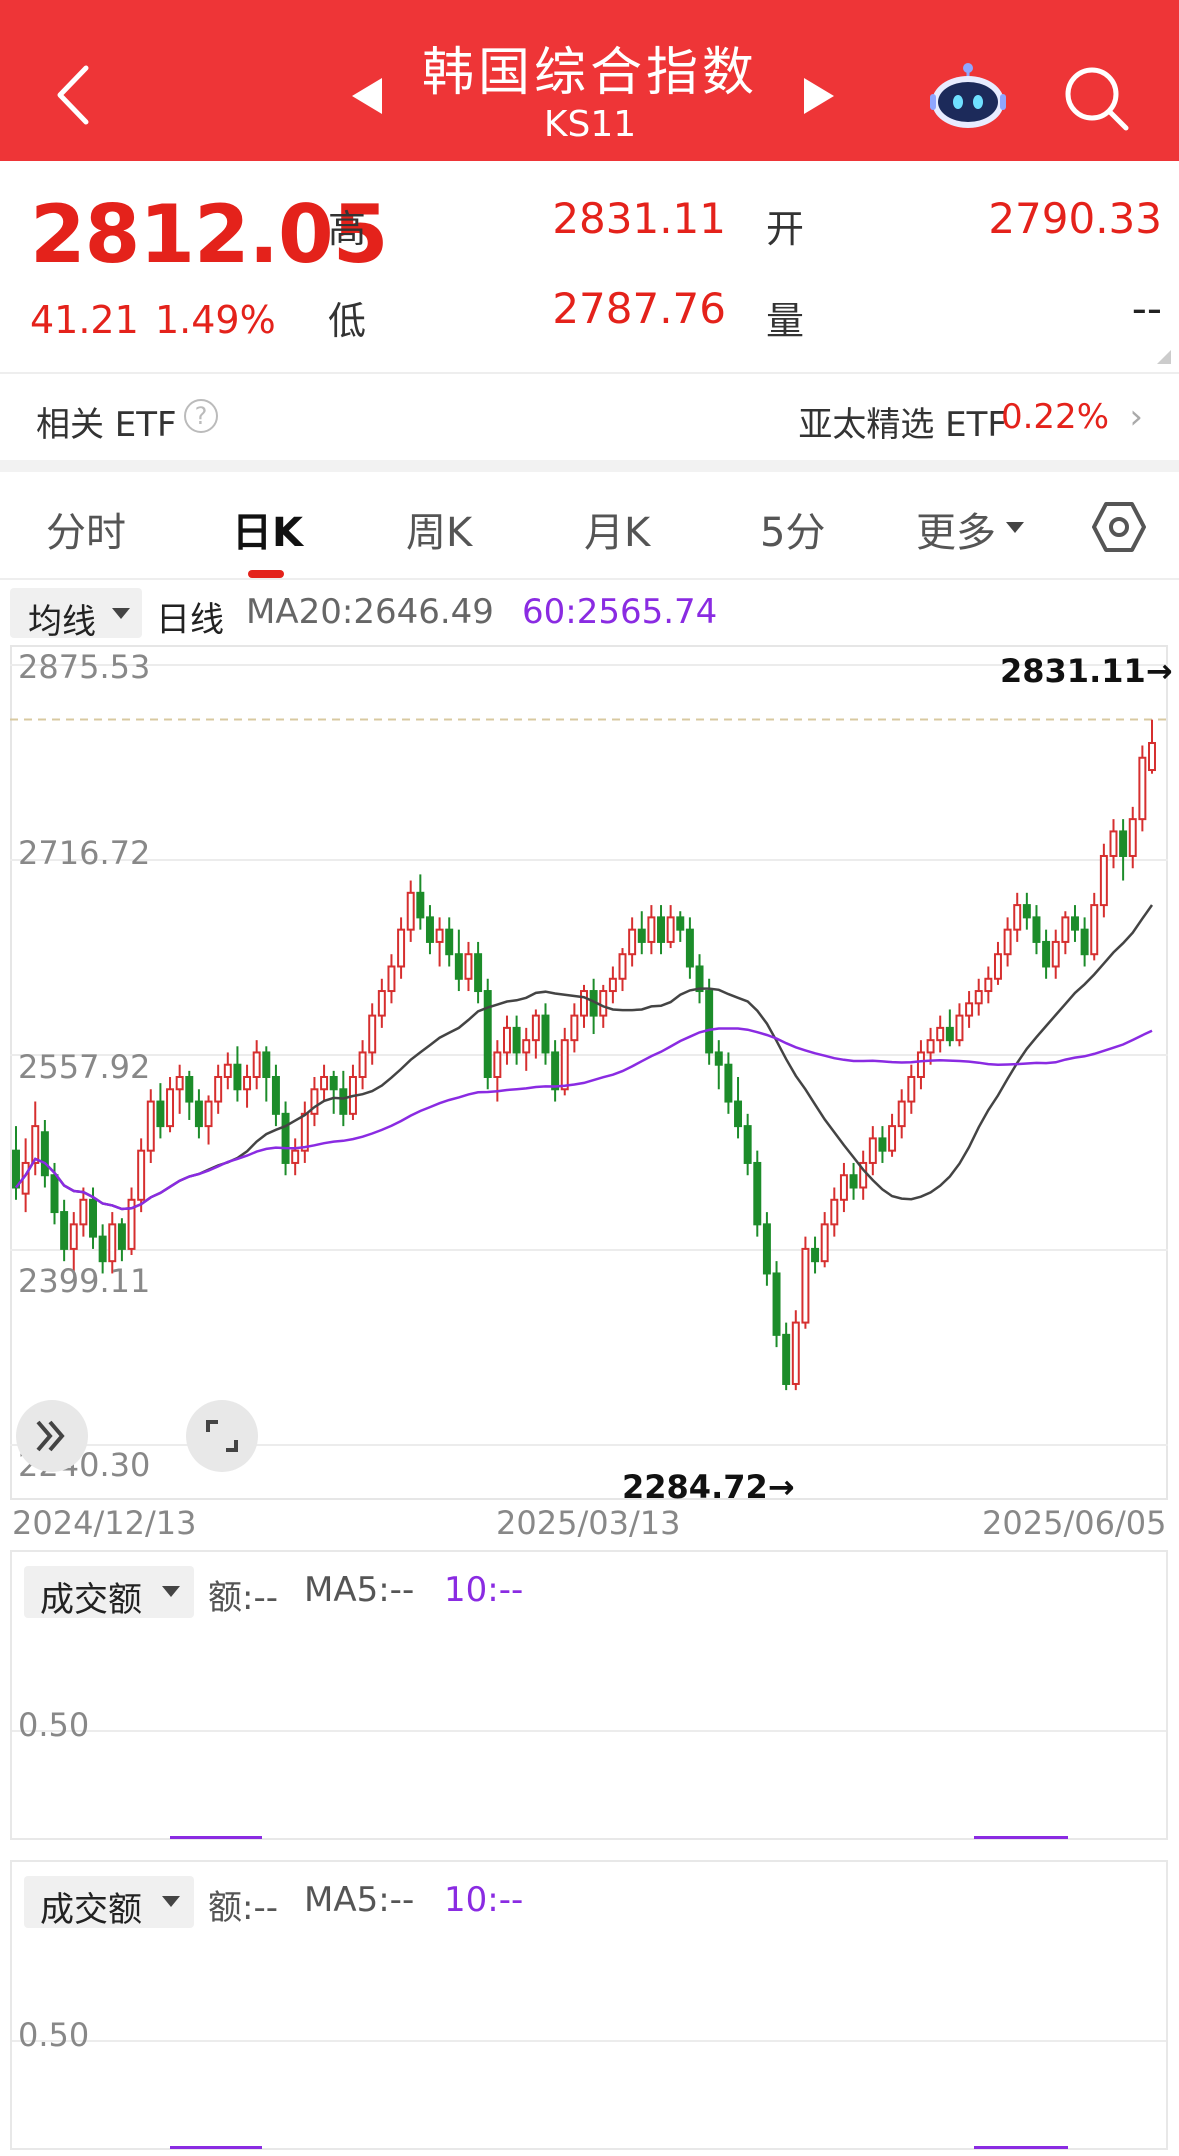 This screenshot has width=1179, height=2156. I want to click on x-tick-label: 2025/03/13, so click(588, 1523).